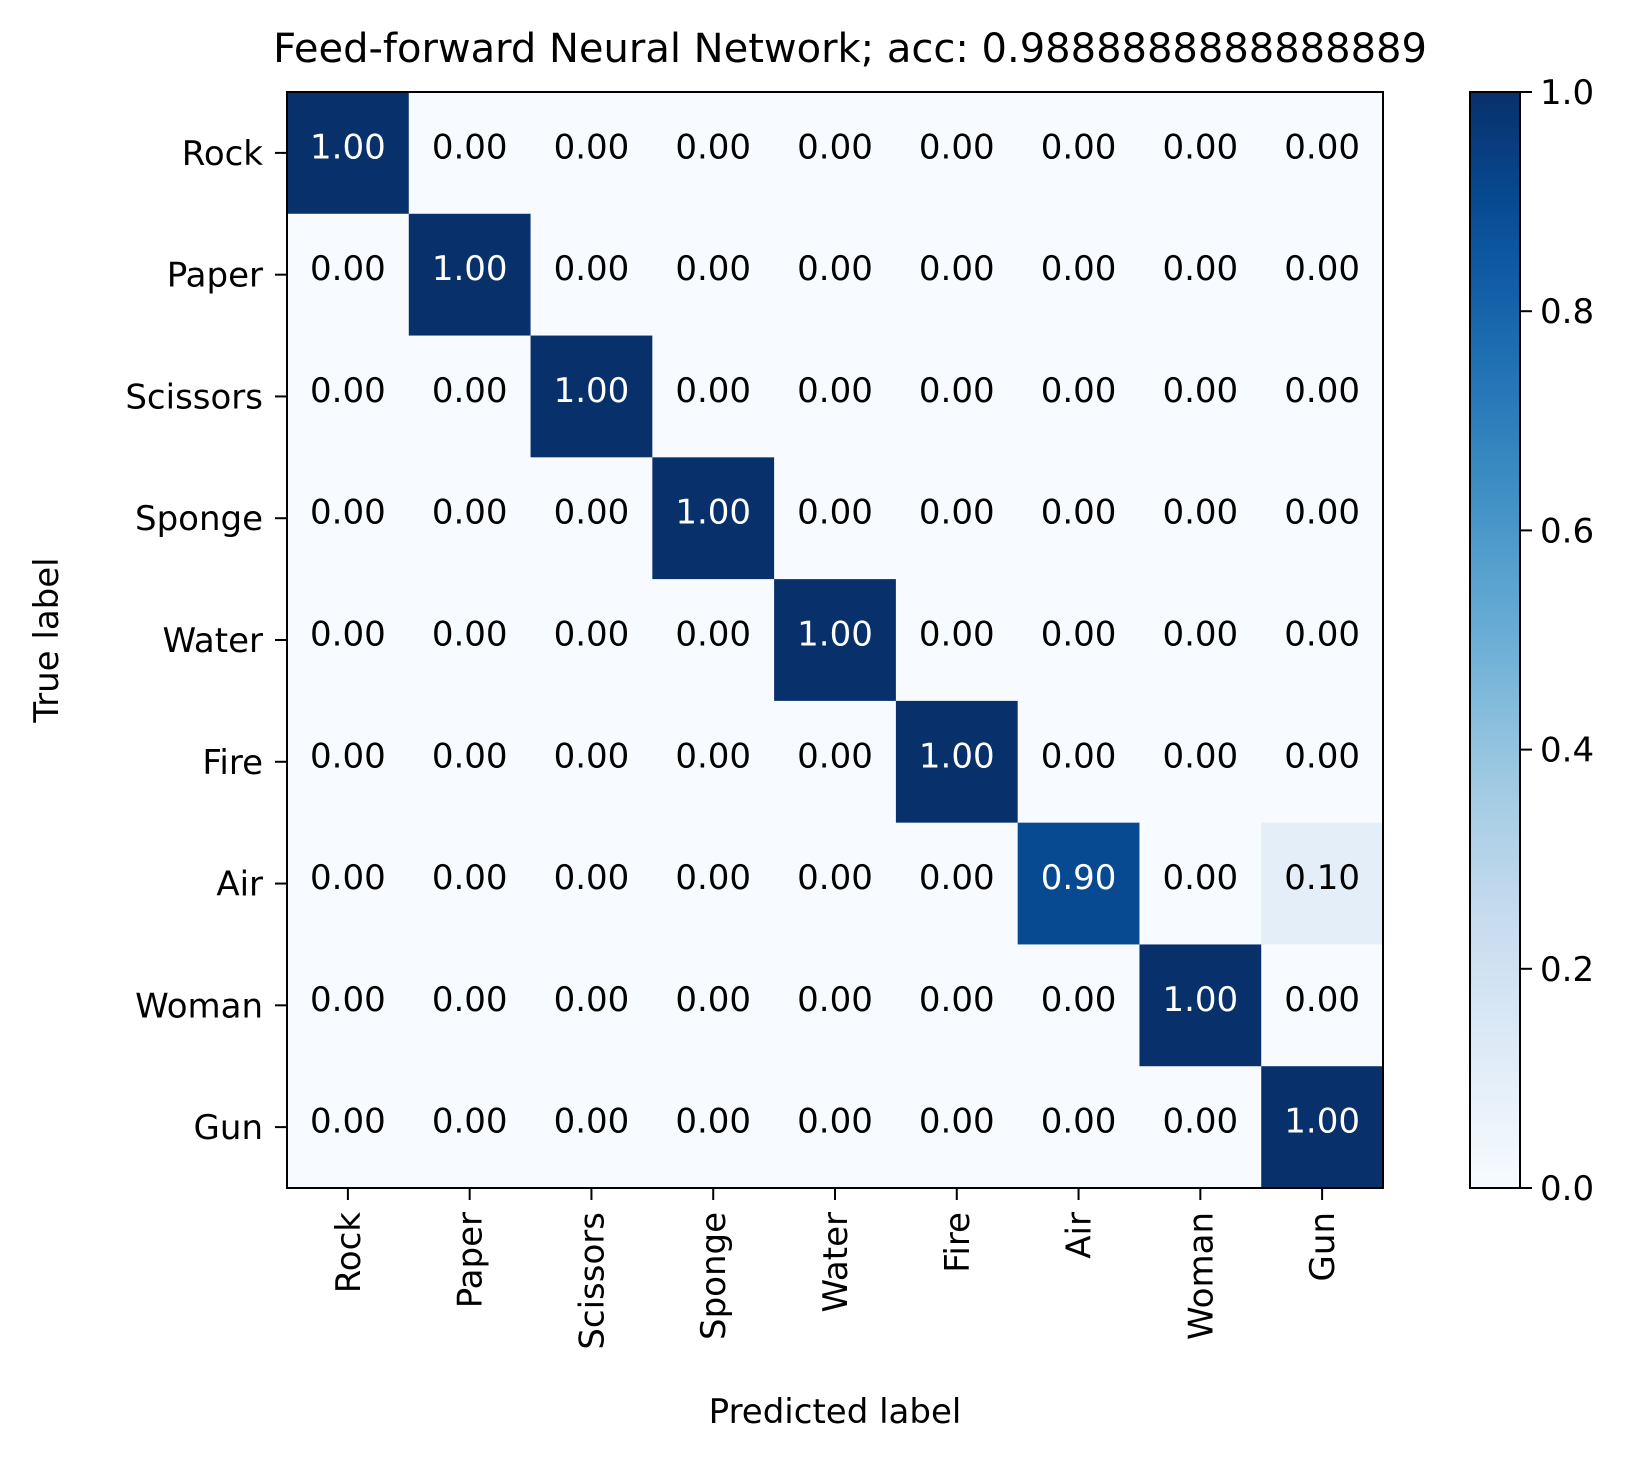 The width and height of the screenshot is (1640, 1467). What do you see at coordinates (471, 1260) in the screenshot?
I see `x-tick-label: Paper` at bounding box center [471, 1260].